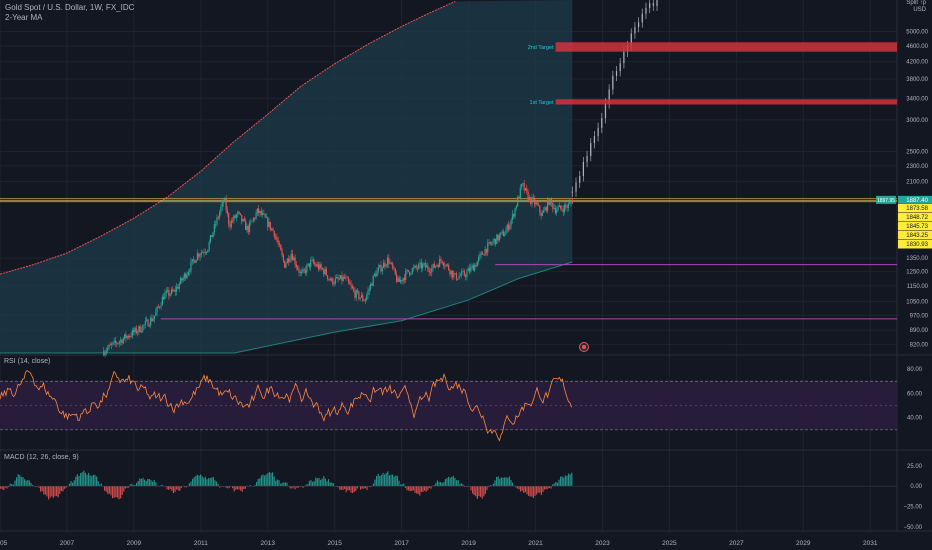 The width and height of the screenshot is (932, 550). What do you see at coordinates (584, 347) in the screenshot?
I see `replay-icon` at bounding box center [584, 347].